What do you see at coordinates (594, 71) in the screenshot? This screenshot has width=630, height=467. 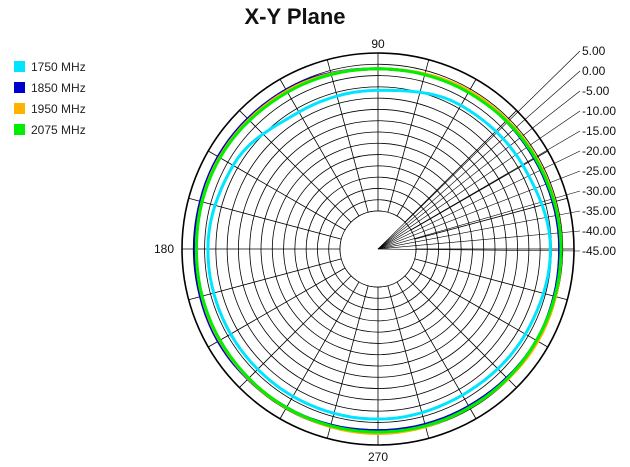 I see `radial-tick-label: 0.00` at bounding box center [594, 71].